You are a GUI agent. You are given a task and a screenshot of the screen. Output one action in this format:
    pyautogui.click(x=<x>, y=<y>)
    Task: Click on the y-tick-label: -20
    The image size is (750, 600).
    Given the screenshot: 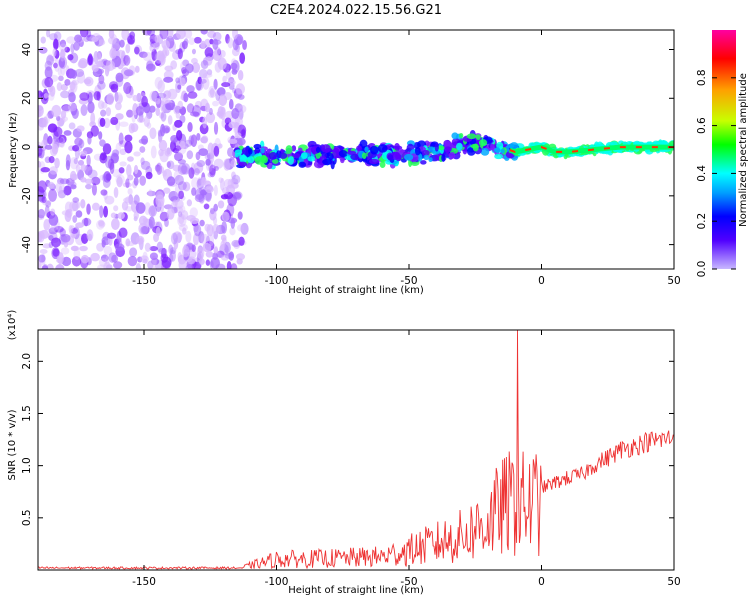 What is the action you would take?
    pyautogui.click(x=27, y=195)
    